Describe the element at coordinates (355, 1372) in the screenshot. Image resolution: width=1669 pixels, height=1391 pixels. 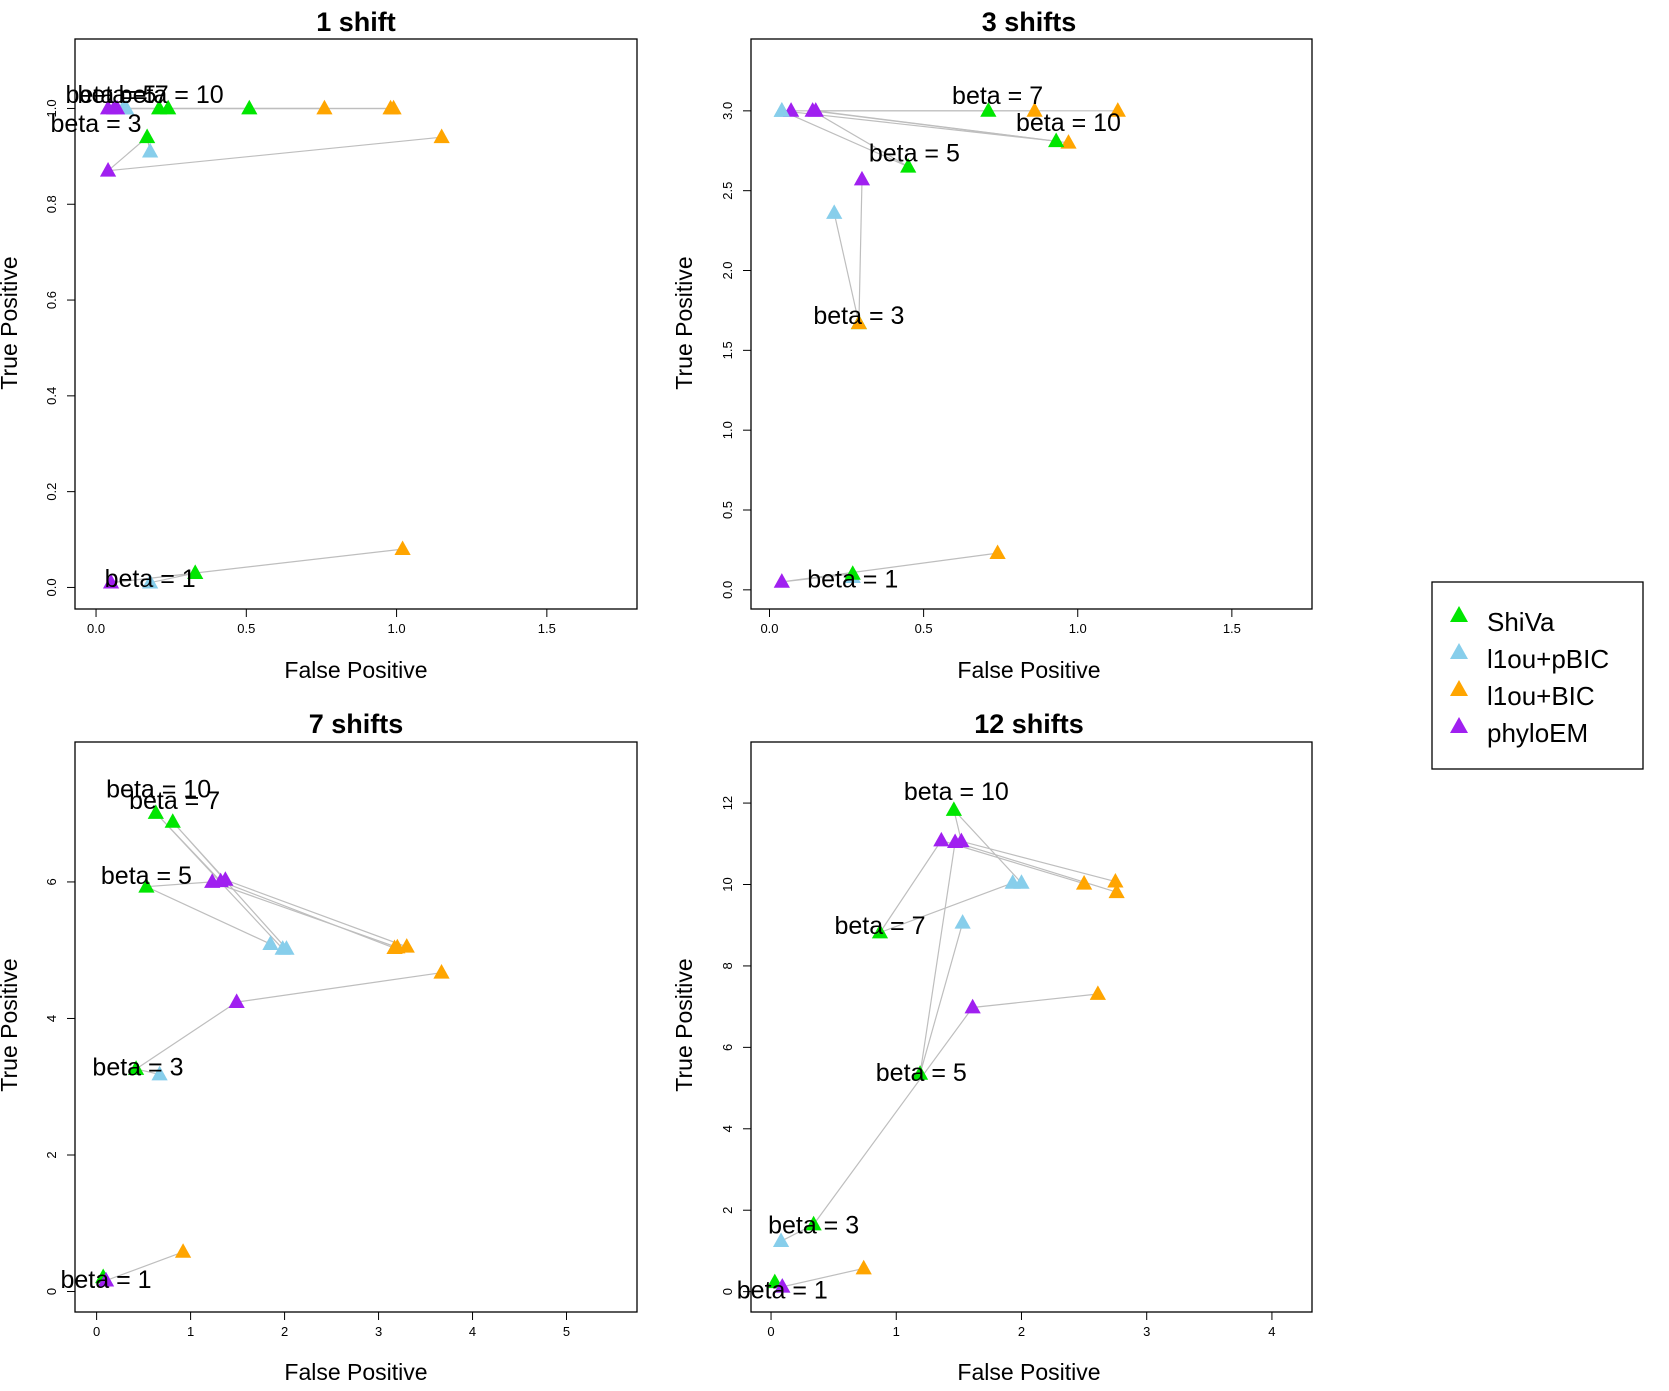
I see `x-axis-label-7-shifts: False Positive` at that location.